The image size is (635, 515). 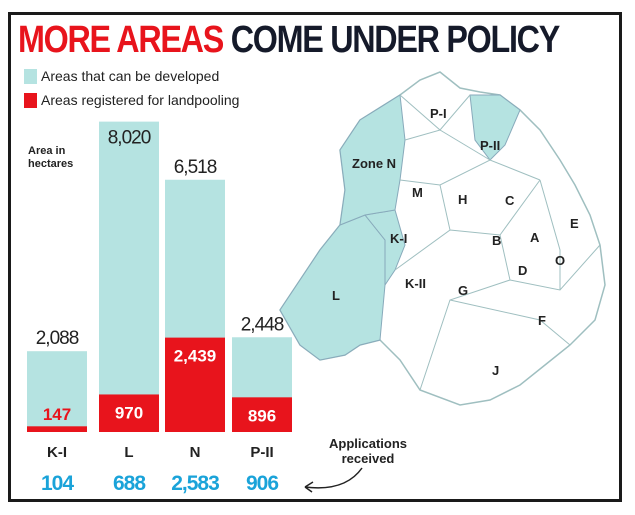 What do you see at coordinates (140, 100) in the screenshot?
I see `legend-label: Areas registered for landpooling` at bounding box center [140, 100].